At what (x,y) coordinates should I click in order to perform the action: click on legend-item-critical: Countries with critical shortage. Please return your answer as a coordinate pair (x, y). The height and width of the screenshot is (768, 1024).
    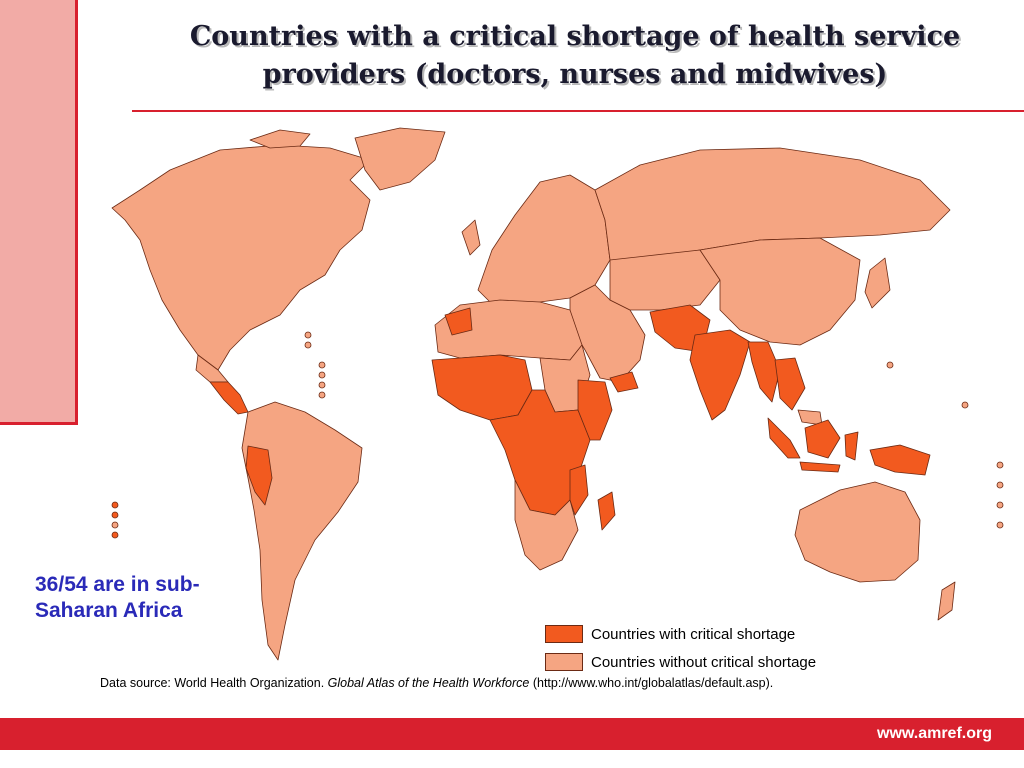
    Looking at the image, I should click on (680, 634).